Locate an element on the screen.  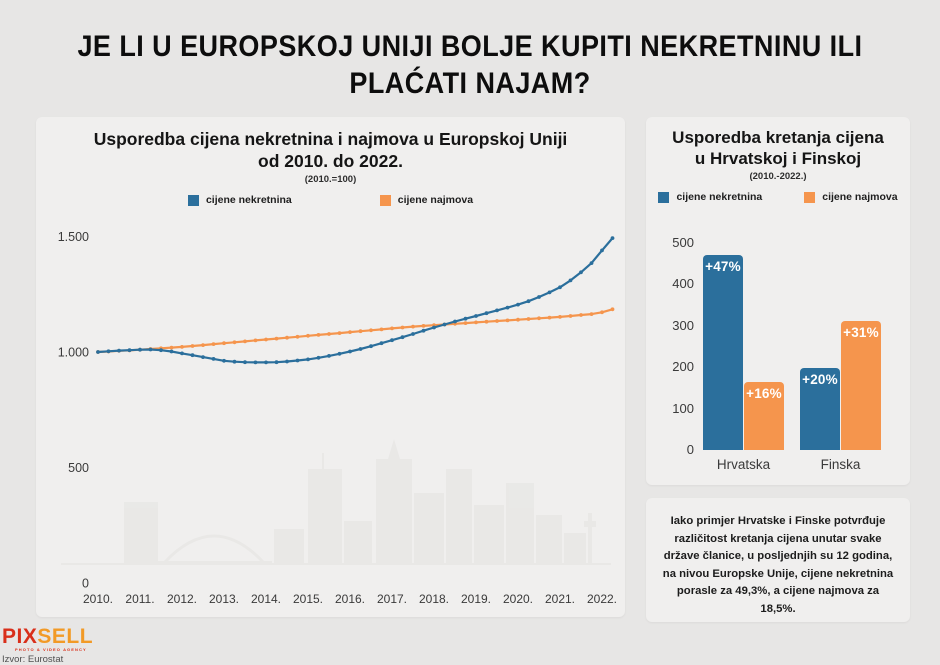
line-chart-series is located at coordinates (355, 300).